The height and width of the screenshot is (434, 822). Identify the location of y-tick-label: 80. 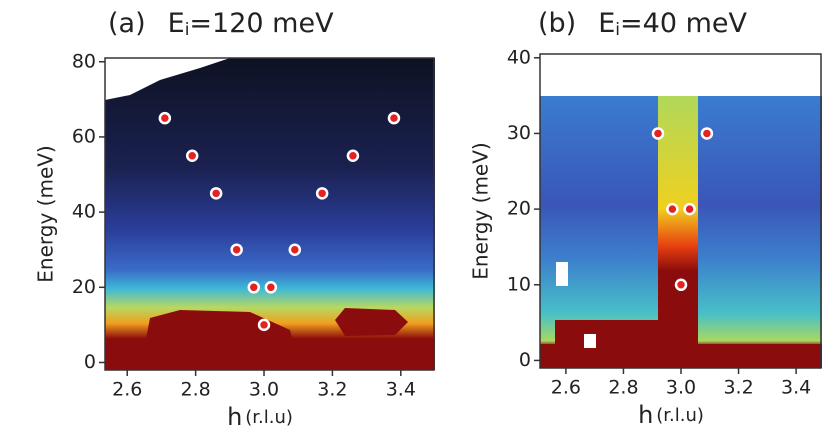
(84, 61).